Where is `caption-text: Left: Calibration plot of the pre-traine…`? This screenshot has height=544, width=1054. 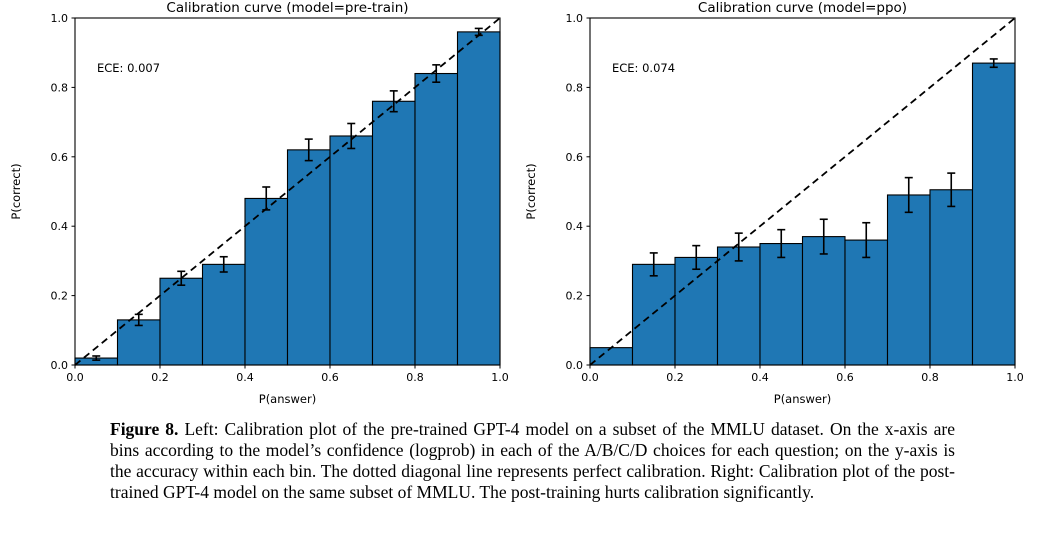 caption-text: Left: Calibration plot of the pre-traine… is located at coordinates (532, 460).